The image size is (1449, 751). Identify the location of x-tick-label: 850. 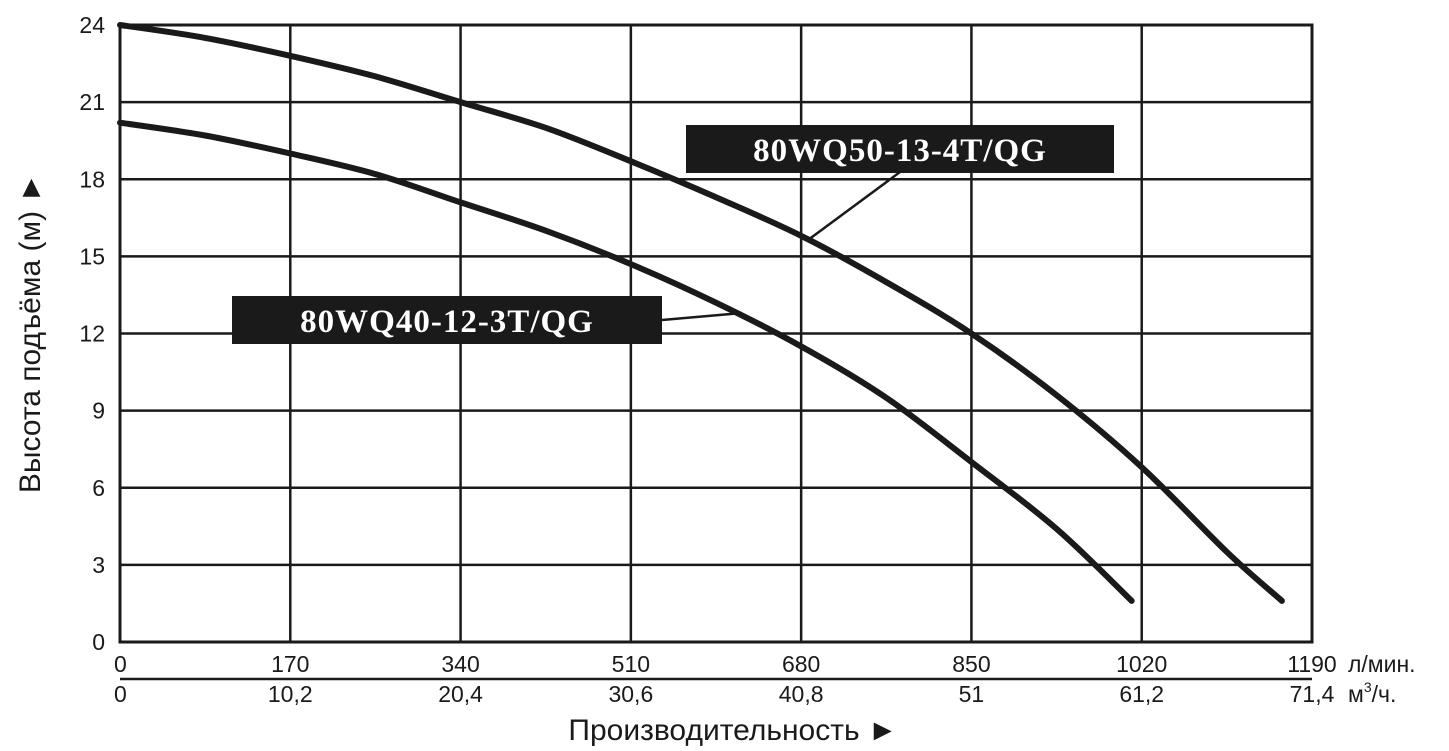
(971, 664).